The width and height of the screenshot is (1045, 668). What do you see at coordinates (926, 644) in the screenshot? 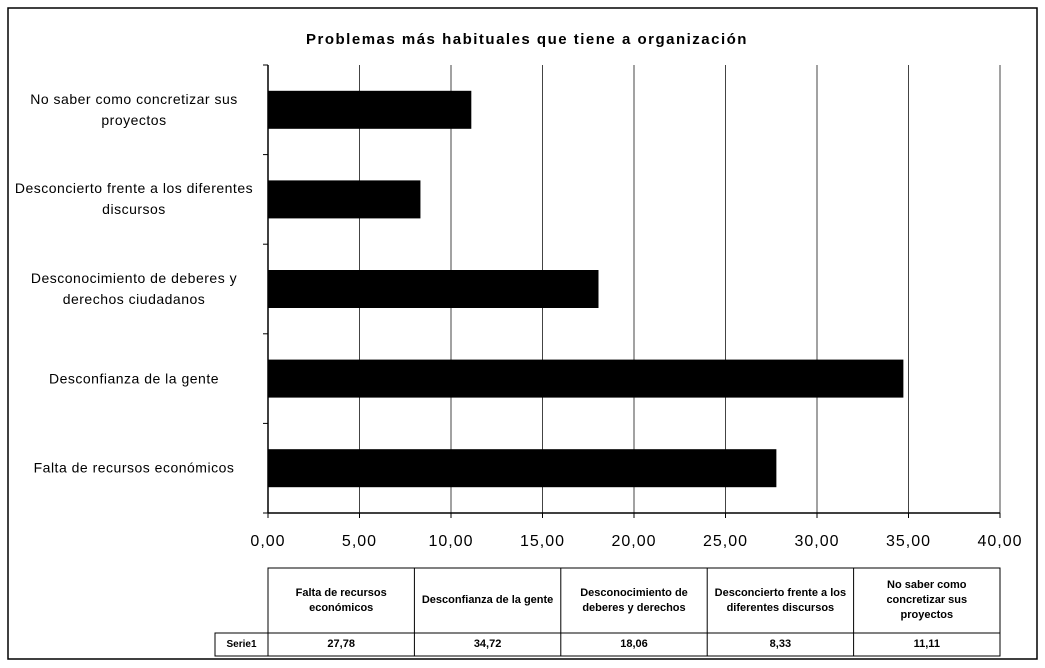
I see `data-label: 11,11` at bounding box center [926, 644].